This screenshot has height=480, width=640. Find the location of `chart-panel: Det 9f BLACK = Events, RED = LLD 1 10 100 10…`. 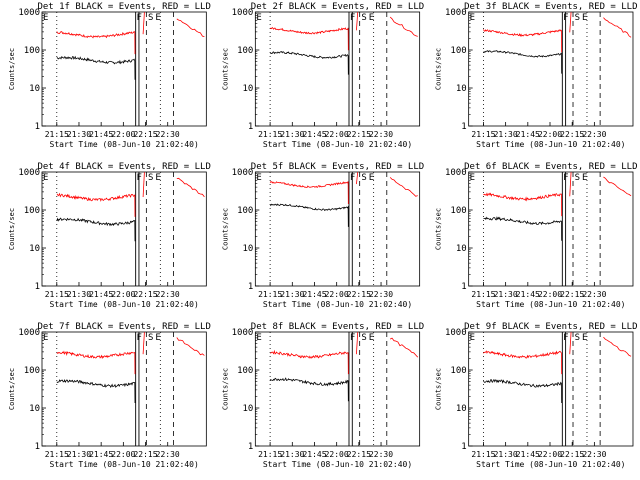

chart-panel: Det 9f BLACK = Events, RED = LLD 1 10 100 10… is located at coordinates (536, 395).